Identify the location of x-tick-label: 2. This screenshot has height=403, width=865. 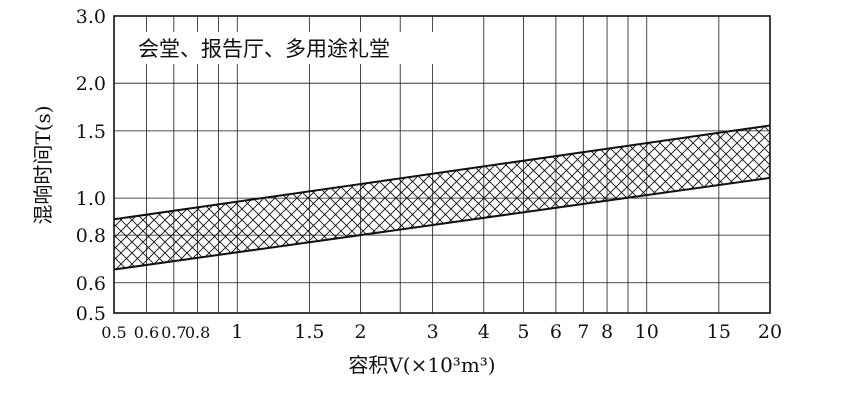
(360, 332).